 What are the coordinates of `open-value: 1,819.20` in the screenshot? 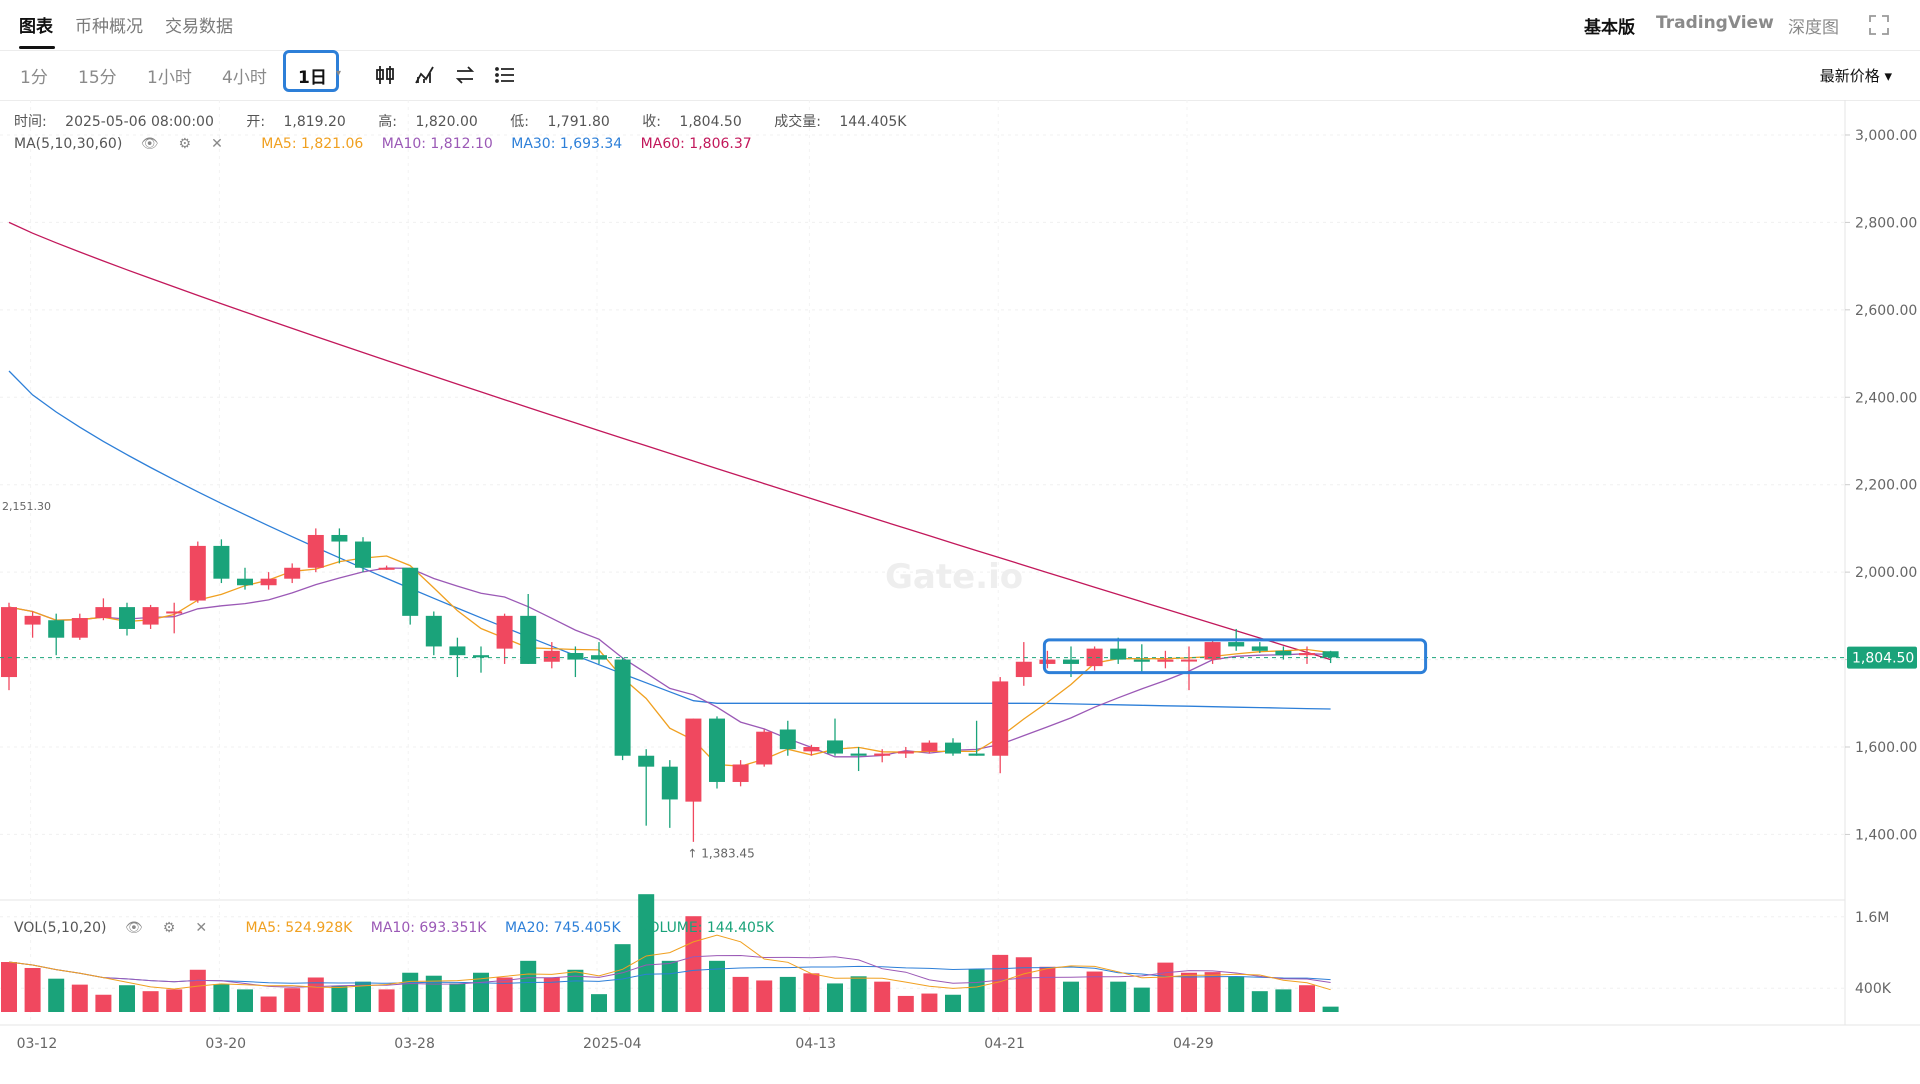 It's located at (314, 122).